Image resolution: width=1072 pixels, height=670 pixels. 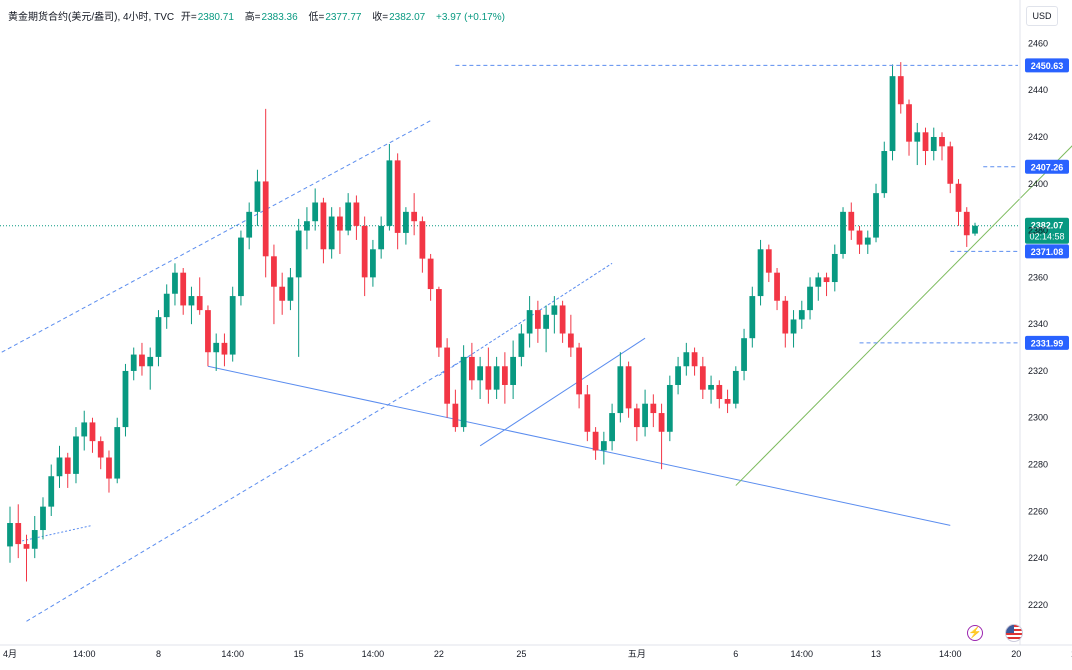 What do you see at coordinates (1038, 231) in the screenshot?
I see `y-tick-label: 2380` at bounding box center [1038, 231].